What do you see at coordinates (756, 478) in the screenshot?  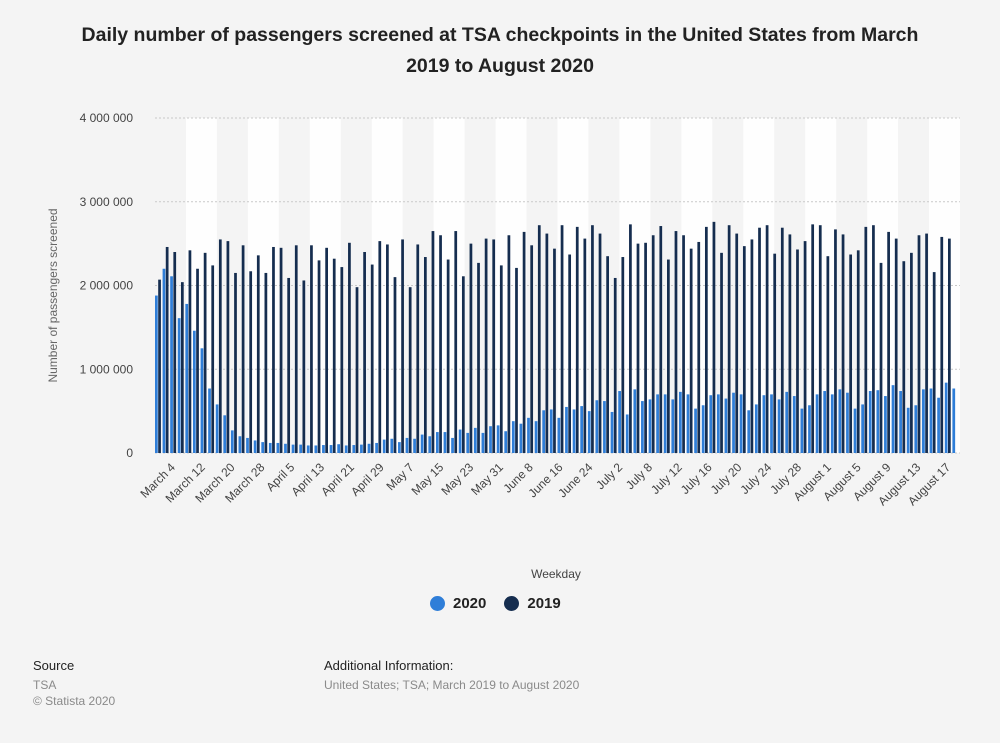 I see `x-tick-label: July 24` at bounding box center [756, 478].